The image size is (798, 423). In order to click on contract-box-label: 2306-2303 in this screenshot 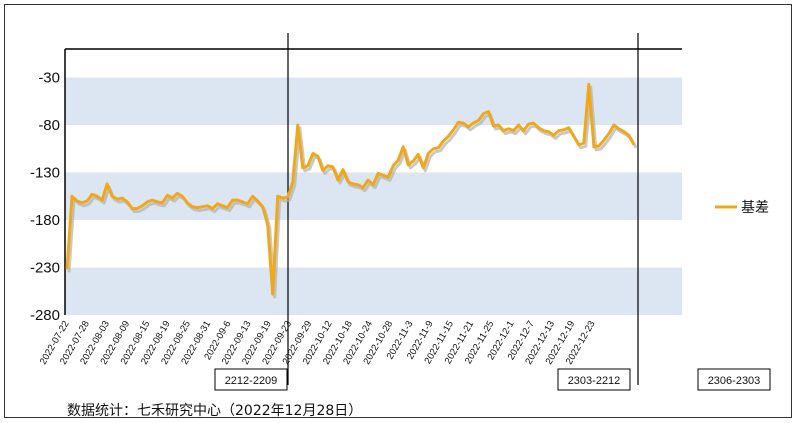, I will do `click(734, 381)`.